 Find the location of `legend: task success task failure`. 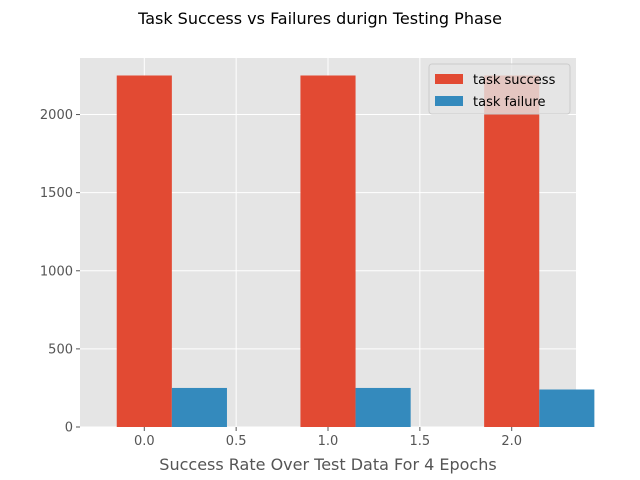

legend: task success task failure is located at coordinates (499, 89).